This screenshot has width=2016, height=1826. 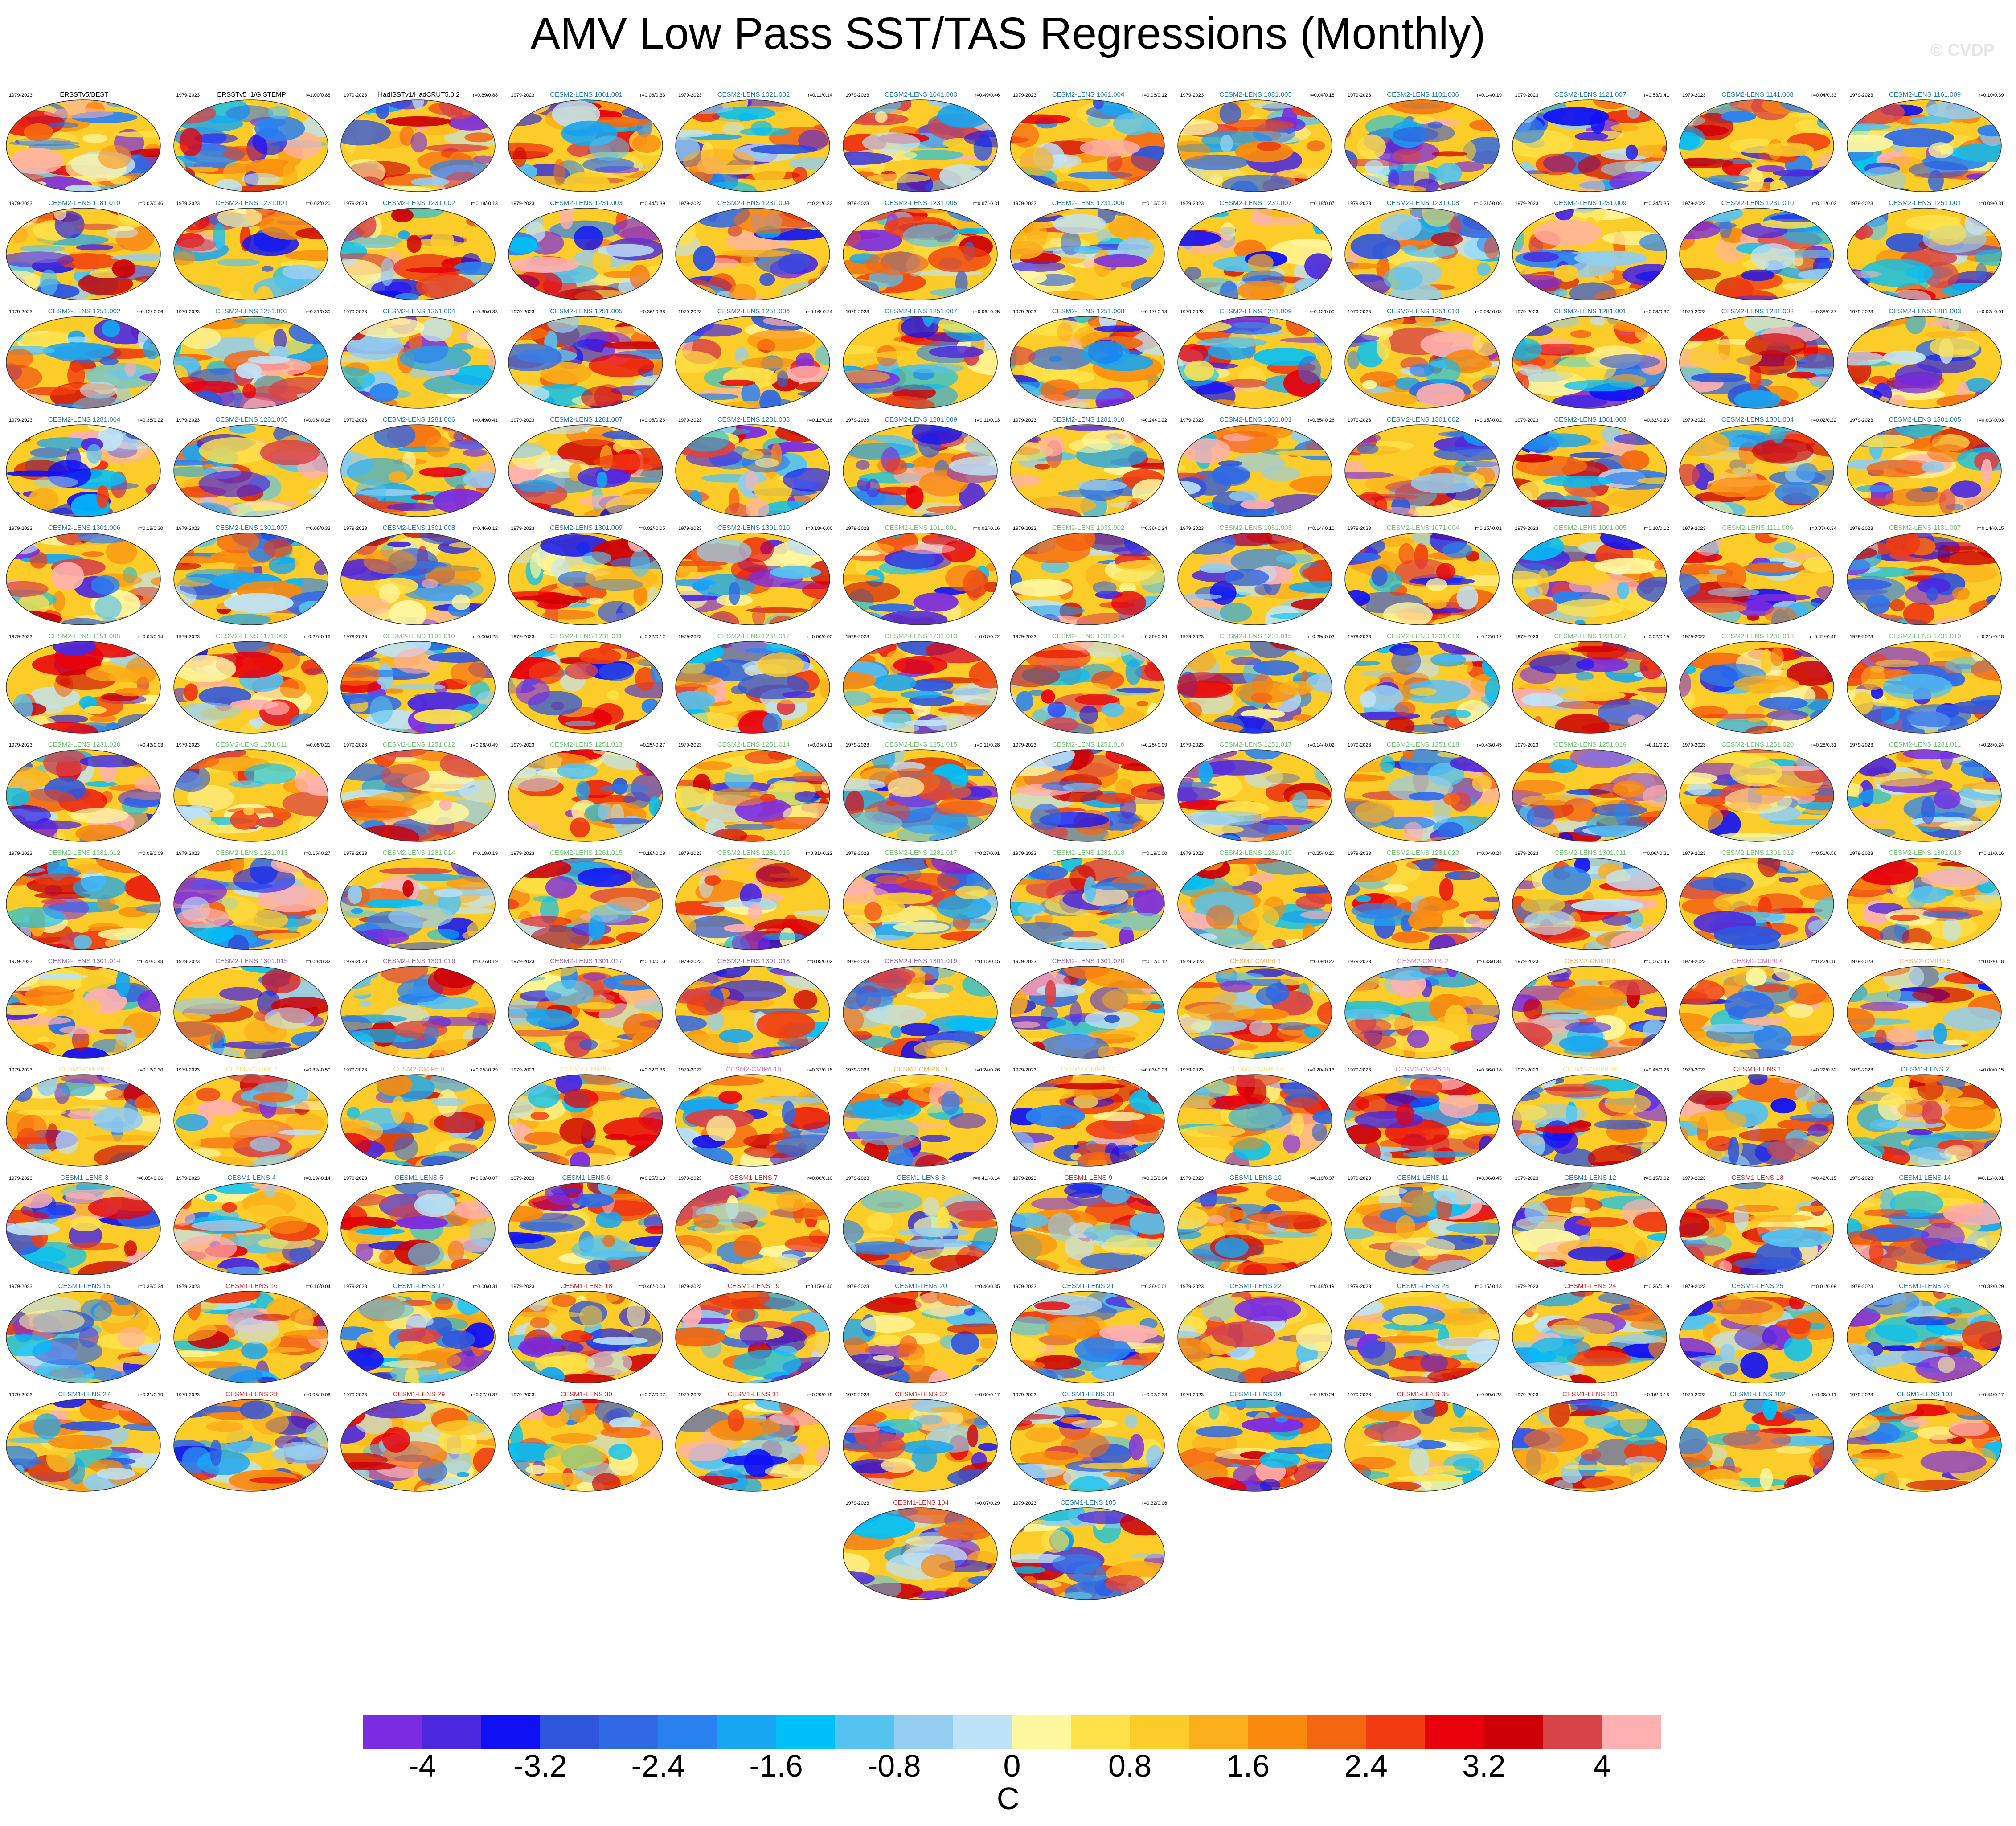 What do you see at coordinates (1757, 576) in the screenshot?
I see `map-panel: 1979-2023 CESM2-LENS 1111.006 r=0.07/-0.34` at bounding box center [1757, 576].